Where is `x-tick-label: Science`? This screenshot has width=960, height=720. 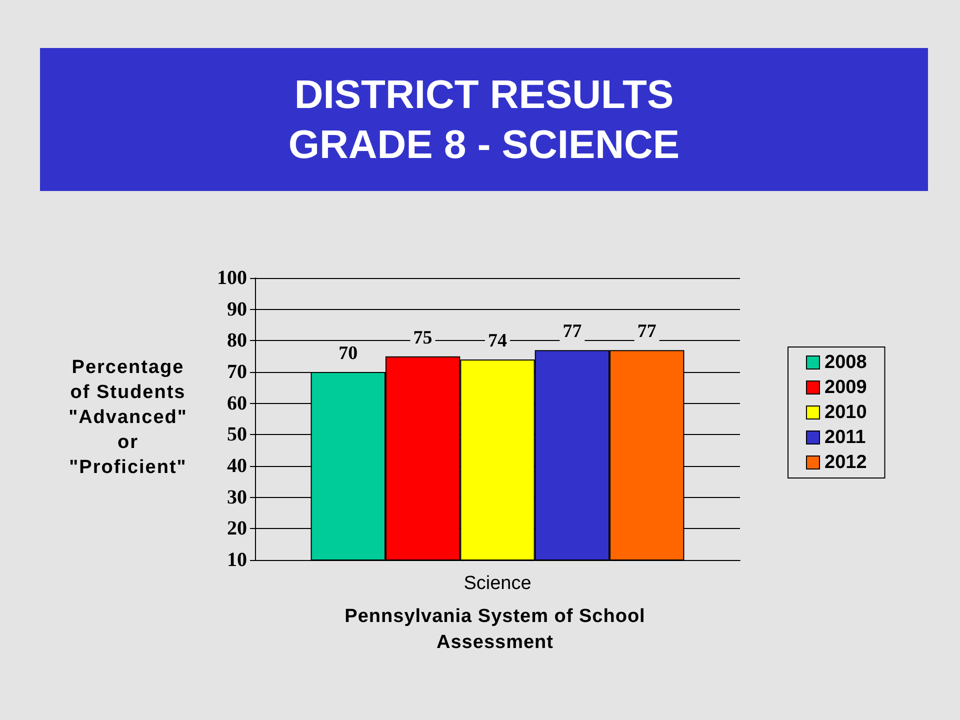
x-tick-label: Science is located at coordinates (498, 583).